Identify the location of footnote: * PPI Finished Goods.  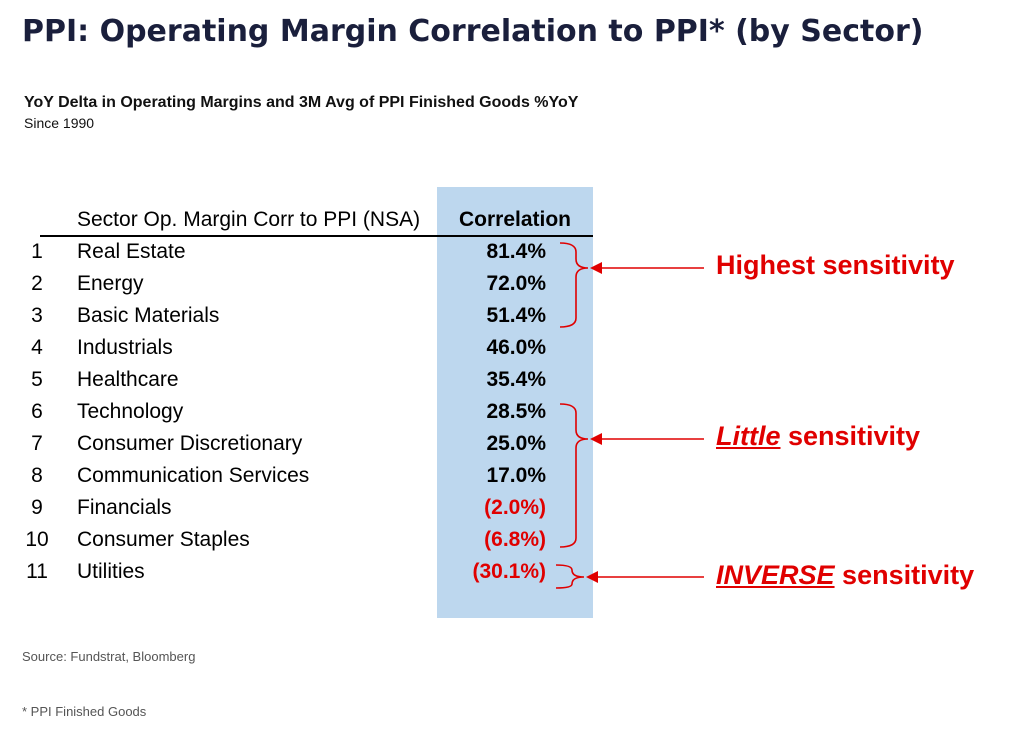
(84, 711).